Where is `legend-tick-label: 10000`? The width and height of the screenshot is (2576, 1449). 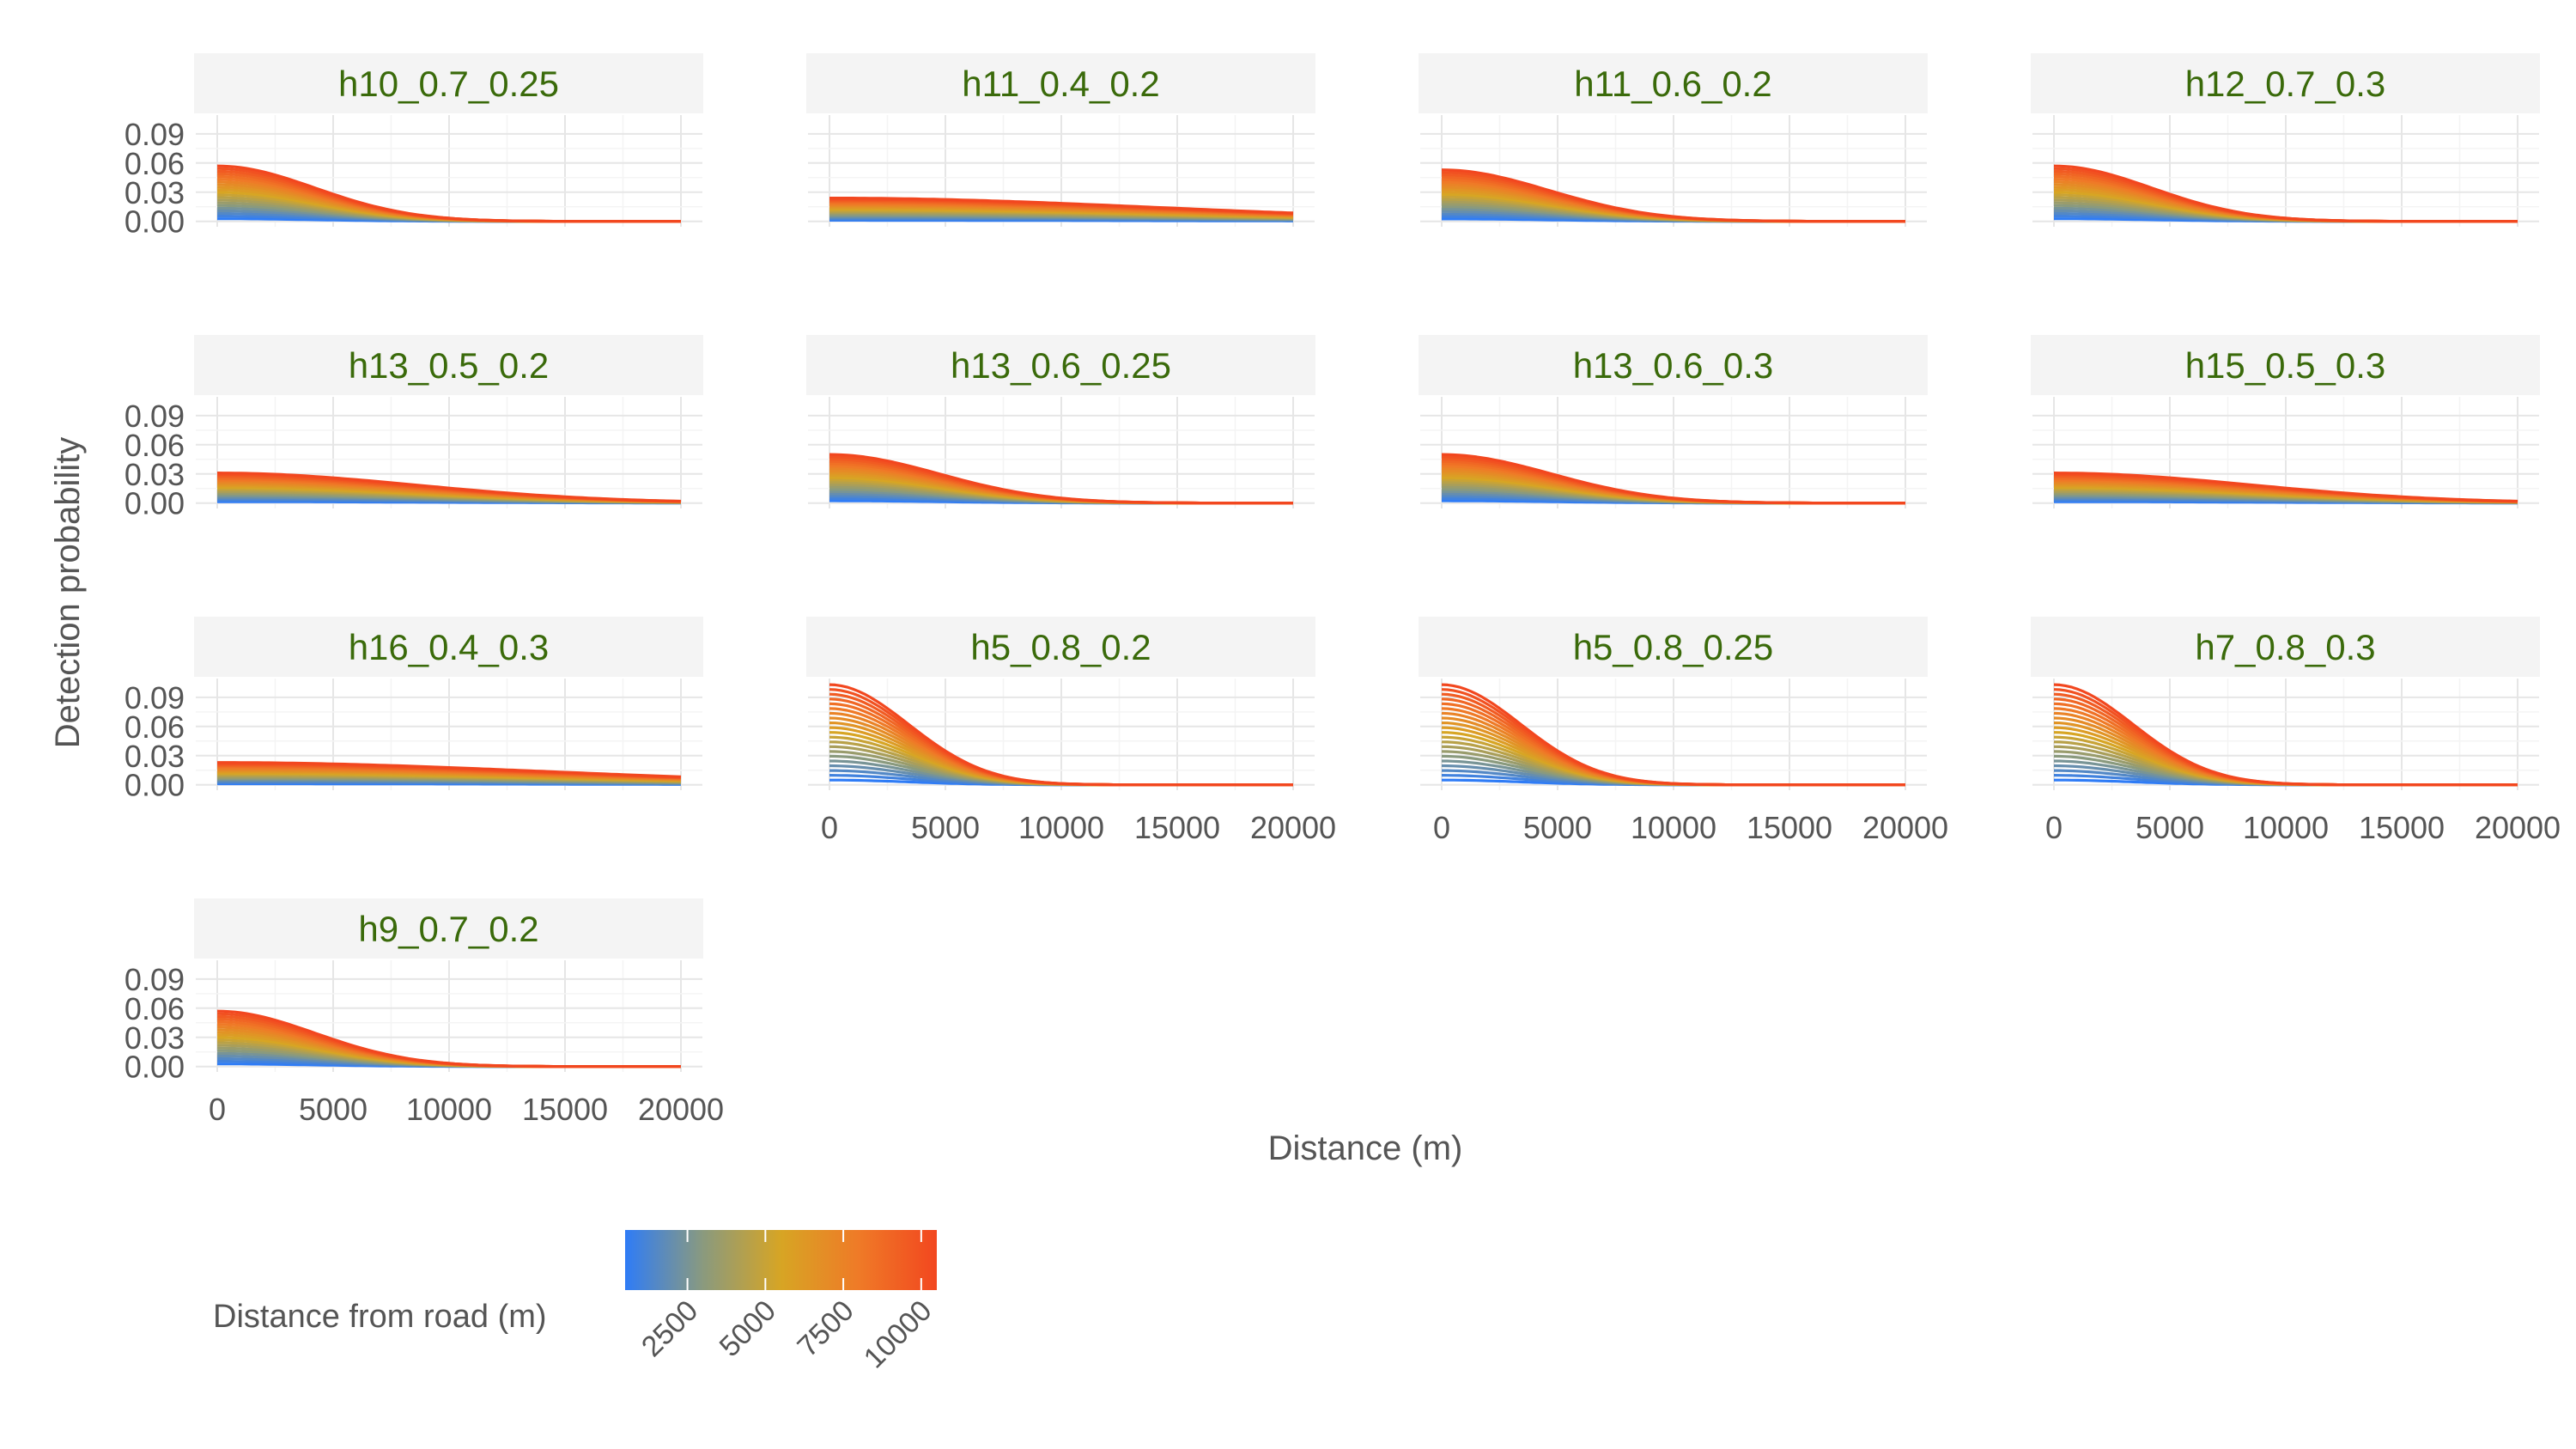
legend-tick-label: 10000 is located at coordinates (899, 1334).